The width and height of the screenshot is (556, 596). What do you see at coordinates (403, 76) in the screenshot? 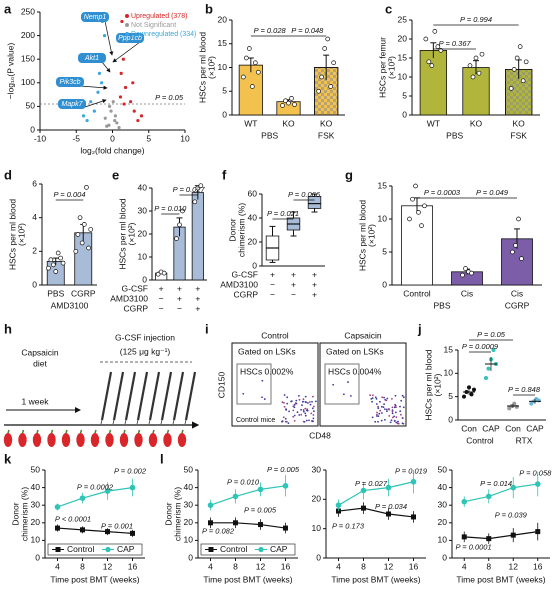
I see `y-tick-label: 10` at bounding box center [403, 76].